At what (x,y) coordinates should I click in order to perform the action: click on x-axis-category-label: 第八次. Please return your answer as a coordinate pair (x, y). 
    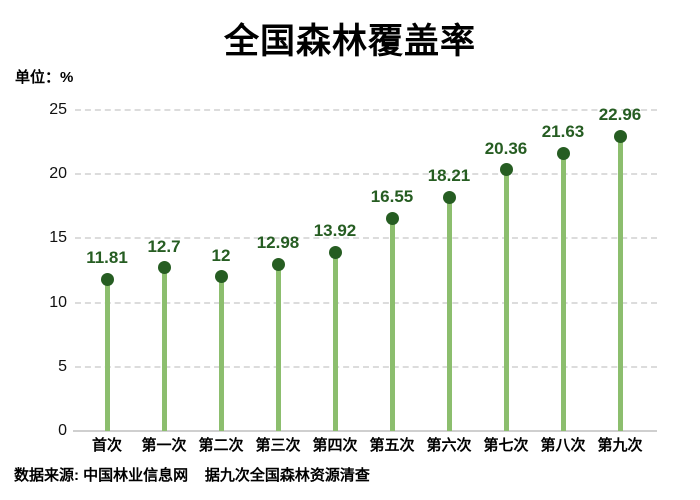
    Looking at the image, I should click on (563, 445).